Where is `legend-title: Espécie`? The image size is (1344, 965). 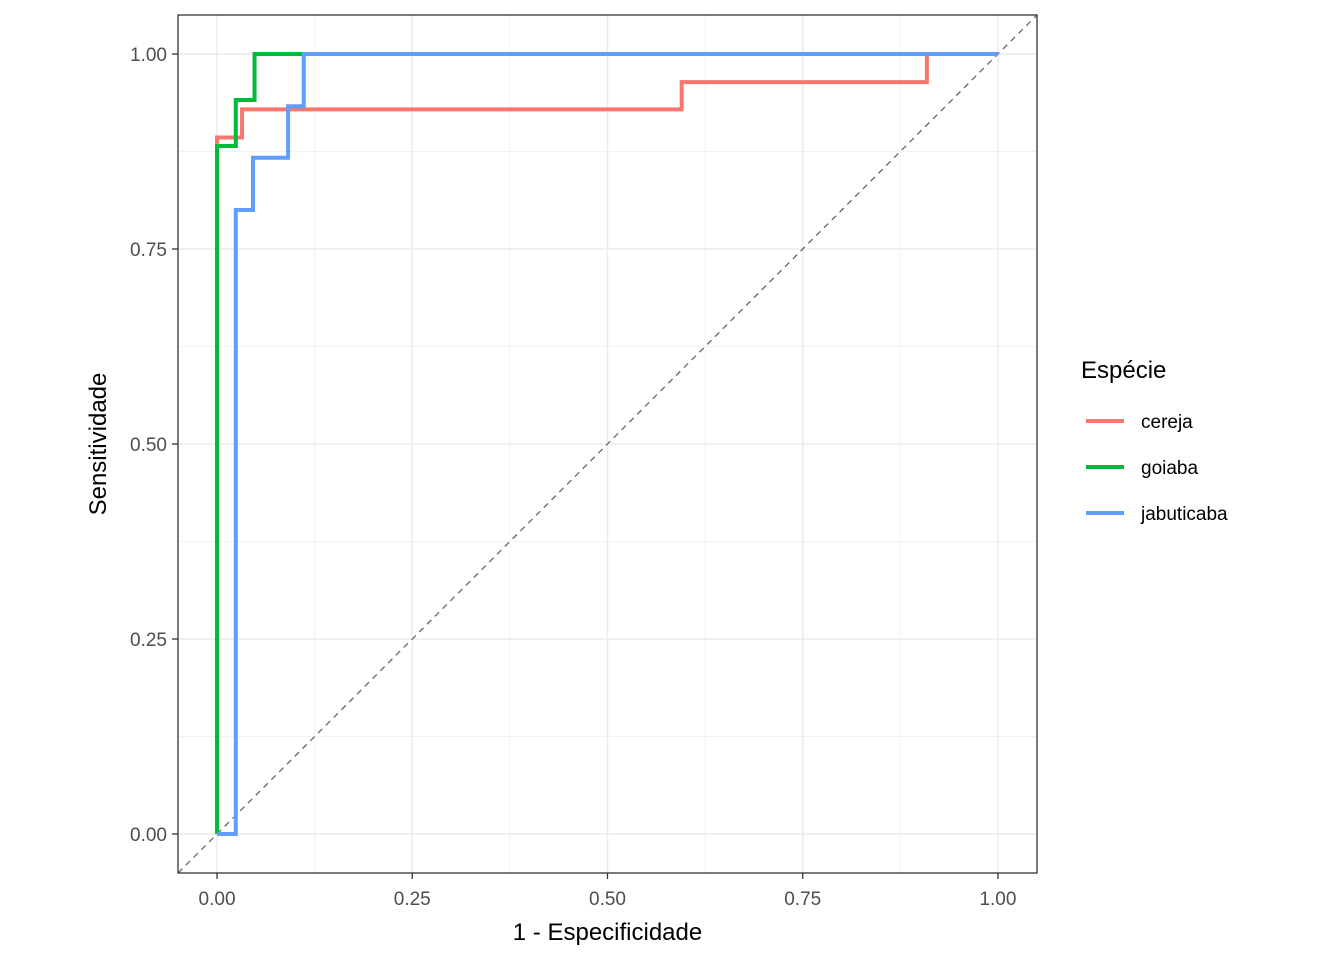
legend-title: Espécie is located at coordinates (1123, 370).